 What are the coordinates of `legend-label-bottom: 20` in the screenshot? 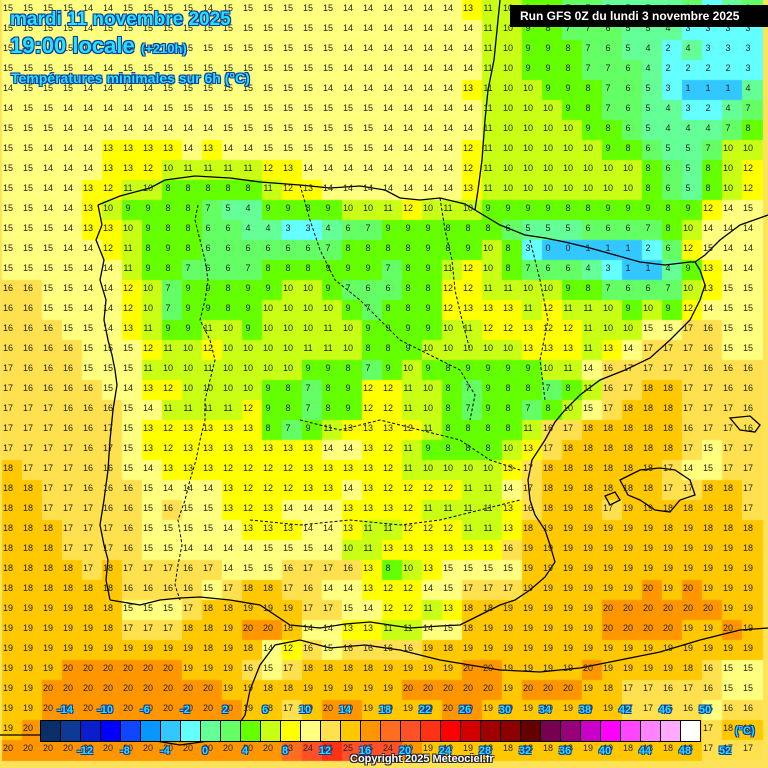 It's located at (405, 751).